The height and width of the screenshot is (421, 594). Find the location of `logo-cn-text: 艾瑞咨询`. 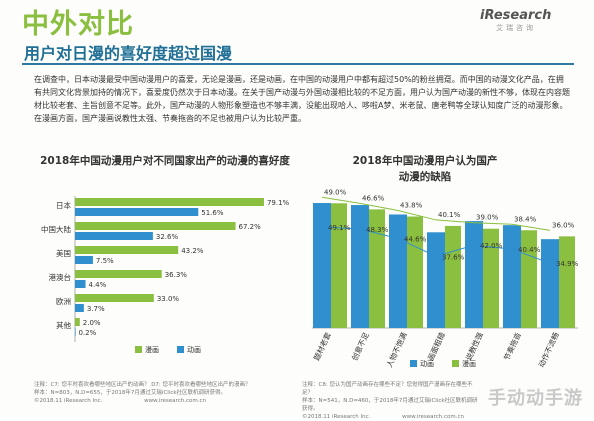

logo-cn-text: 艾瑞咨询 is located at coordinates (516, 28).